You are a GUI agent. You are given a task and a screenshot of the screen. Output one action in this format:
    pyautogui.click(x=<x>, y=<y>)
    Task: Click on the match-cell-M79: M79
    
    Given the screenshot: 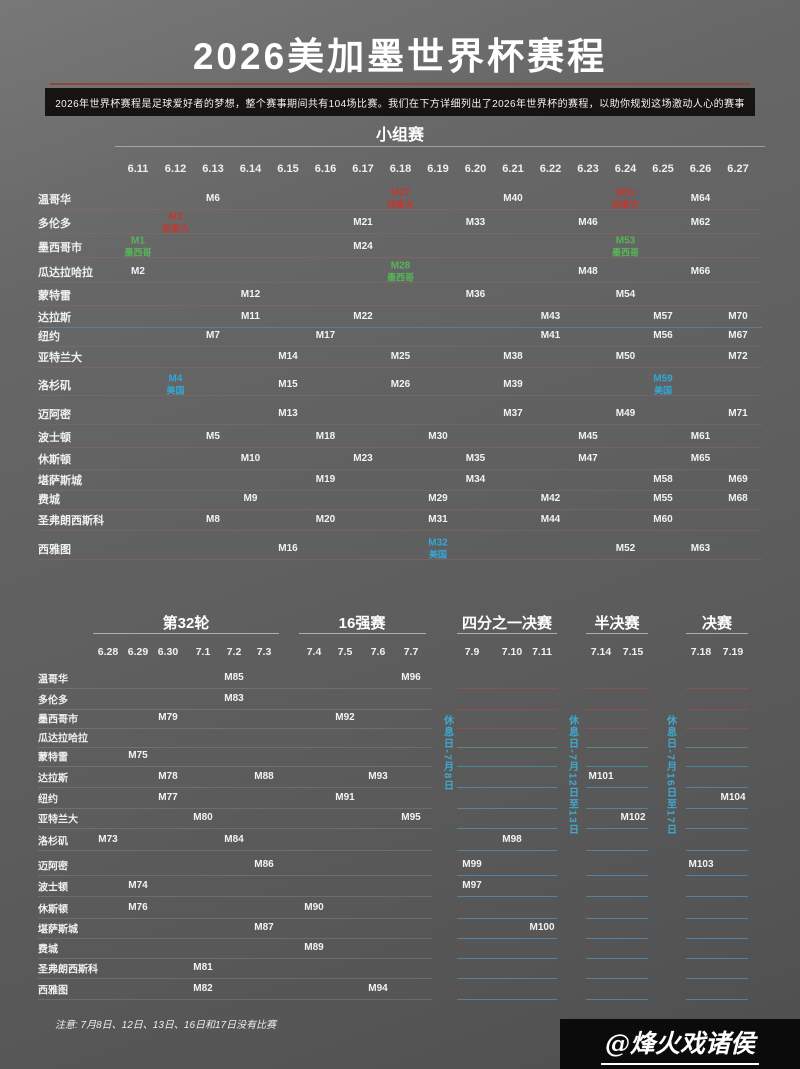 What is the action you would take?
    pyautogui.click(x=168, y=717)
    